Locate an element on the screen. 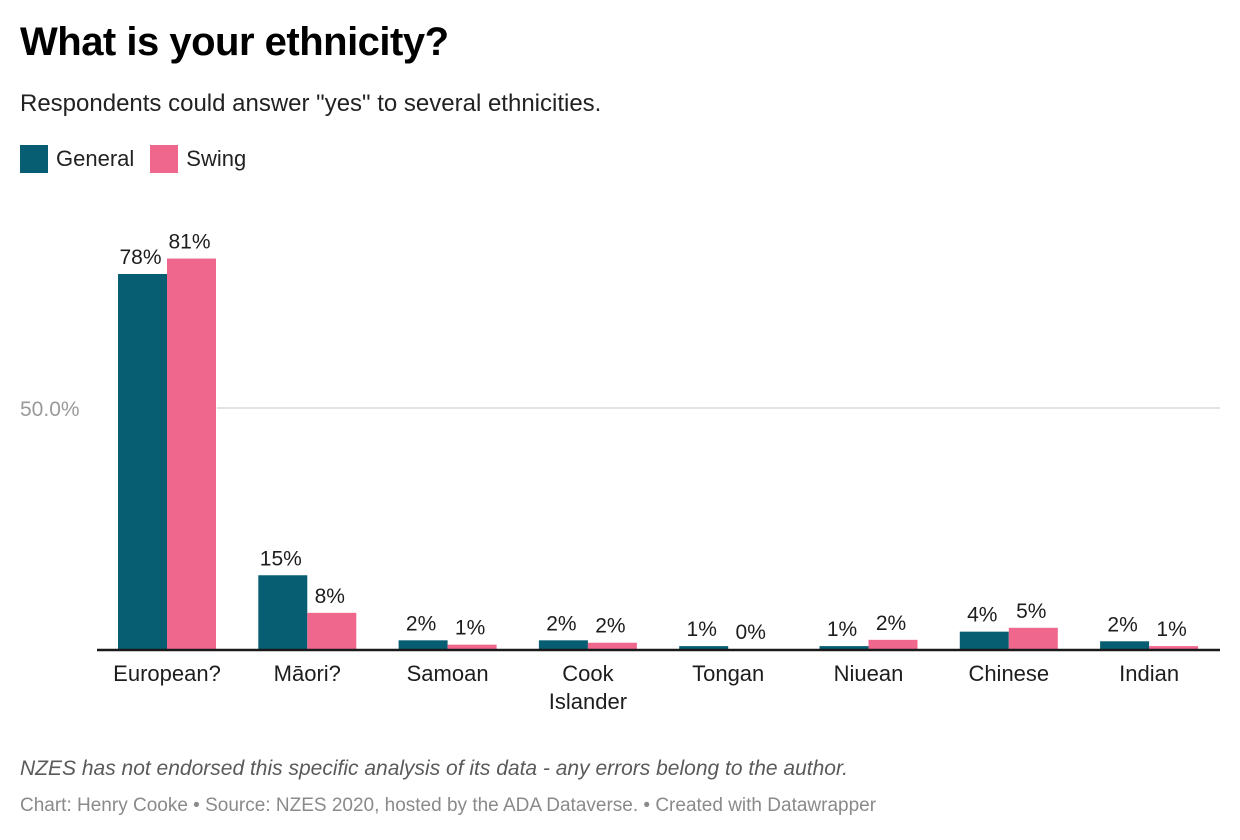  legend: General Swing is located at coordinates (141, 159).